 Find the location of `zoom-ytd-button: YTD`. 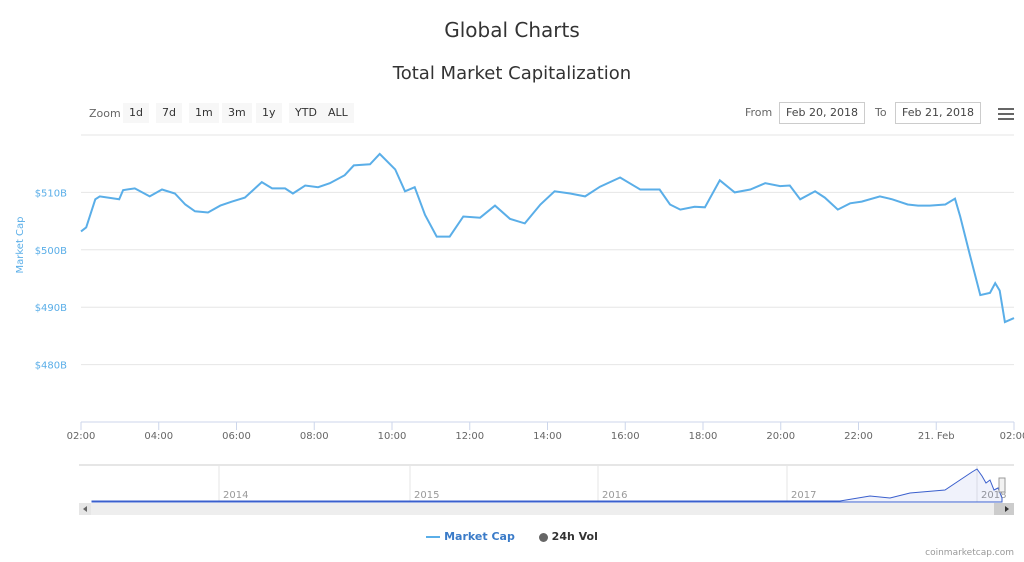

zoom-ytd-button: YTD is located at coordinates (306, 113).